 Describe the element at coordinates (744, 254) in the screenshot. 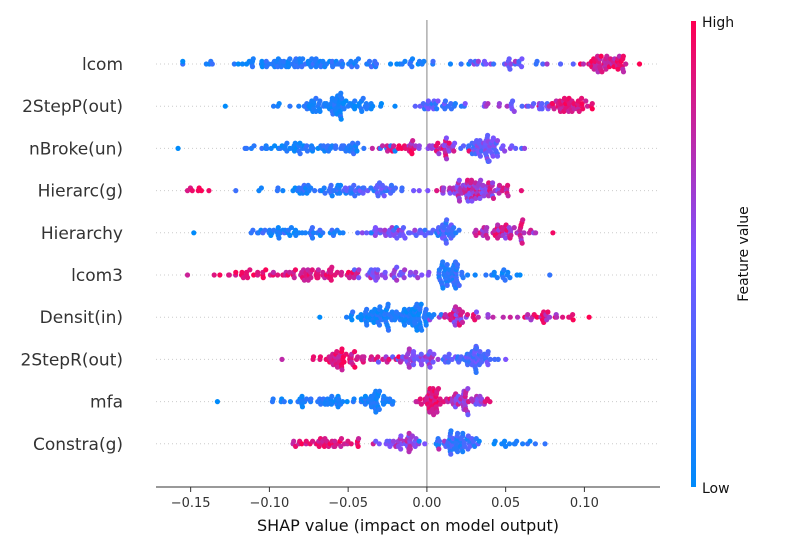

I see `colorbar-title: Feature value` at that location.